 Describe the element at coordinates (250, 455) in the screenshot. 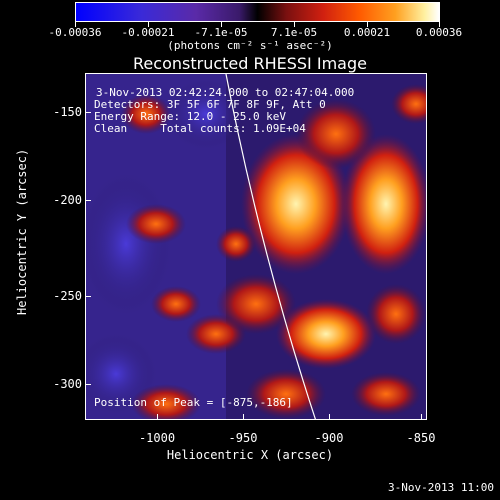

I see `x-axis-label: Heliocentric X (arcsec)` at that location.